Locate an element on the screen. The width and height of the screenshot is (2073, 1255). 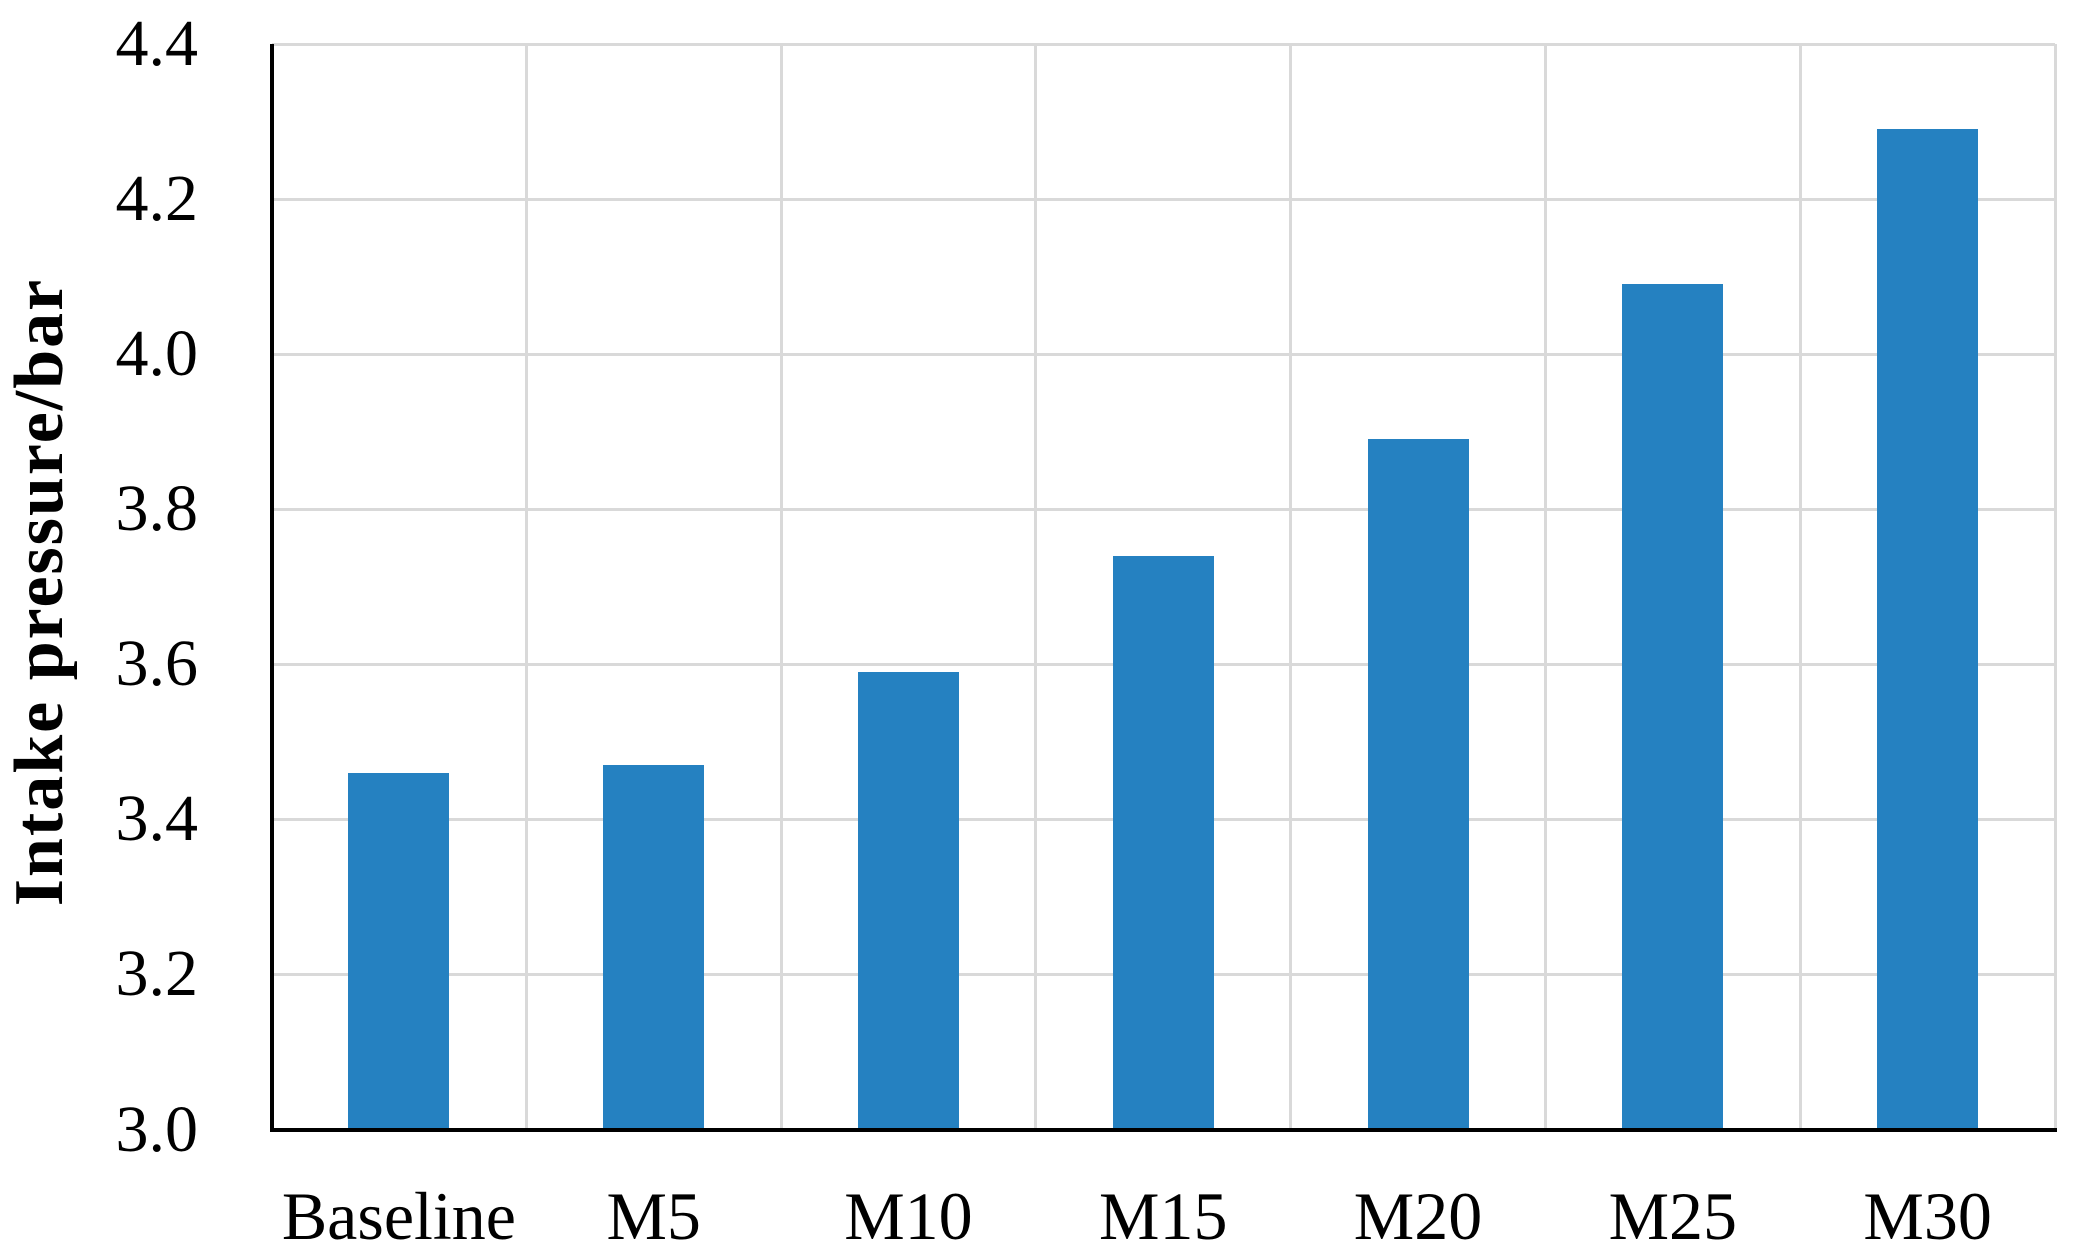
y-tick-label: 4.4 is located at coordinates (157, 43).